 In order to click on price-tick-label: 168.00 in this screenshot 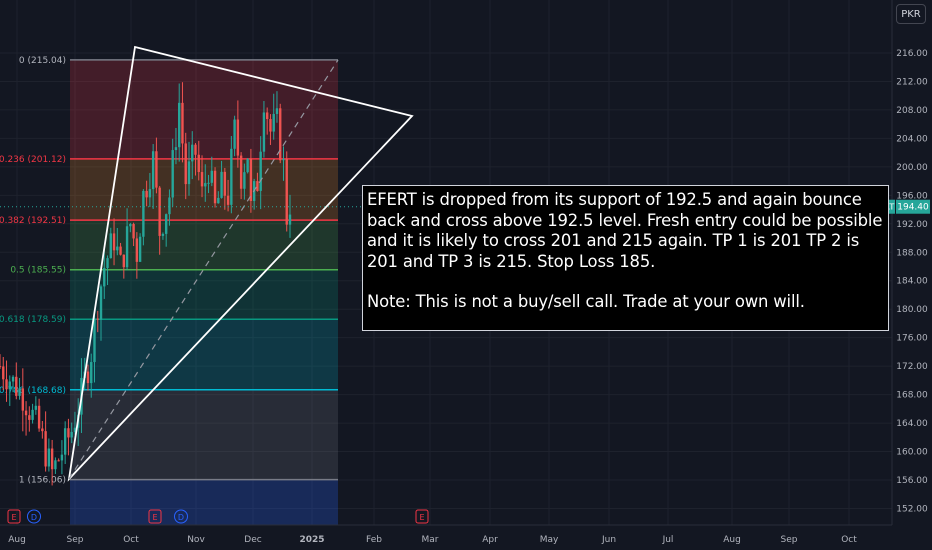, I will do `click(912, 396)`.